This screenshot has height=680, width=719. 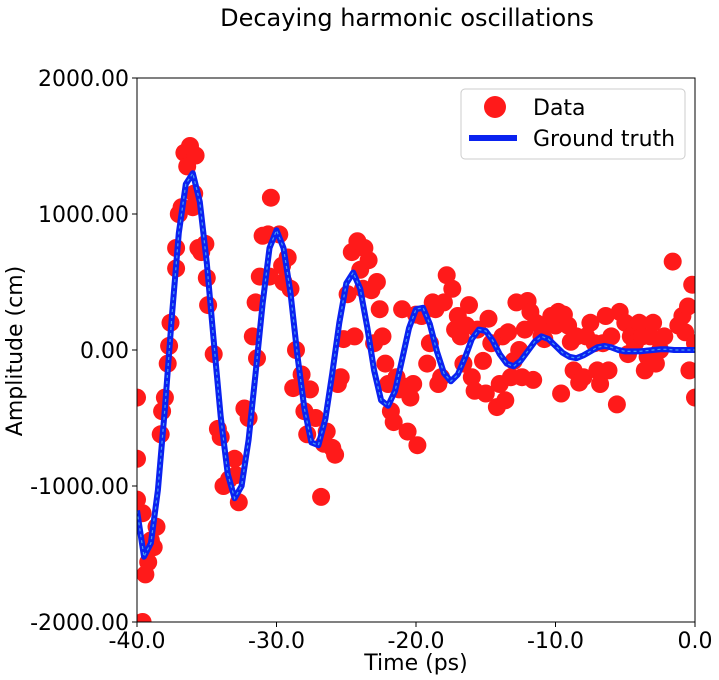 What do you see at coordinates (137, 641) in the screenshot?
I see `x-tick-label: -40.0` at bounding box center [137, 641].